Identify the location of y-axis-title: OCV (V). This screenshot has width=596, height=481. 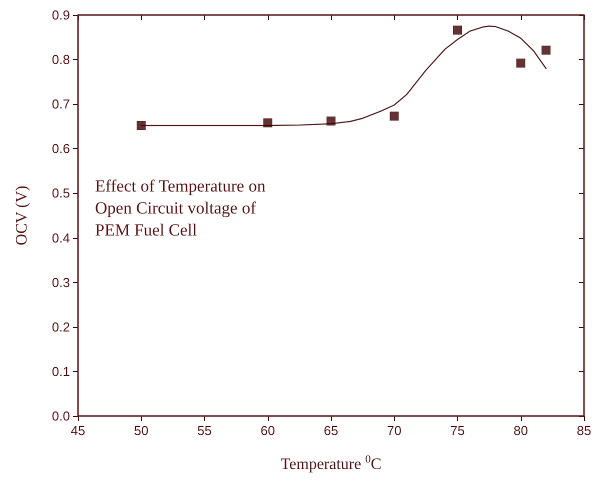
(22, 216).